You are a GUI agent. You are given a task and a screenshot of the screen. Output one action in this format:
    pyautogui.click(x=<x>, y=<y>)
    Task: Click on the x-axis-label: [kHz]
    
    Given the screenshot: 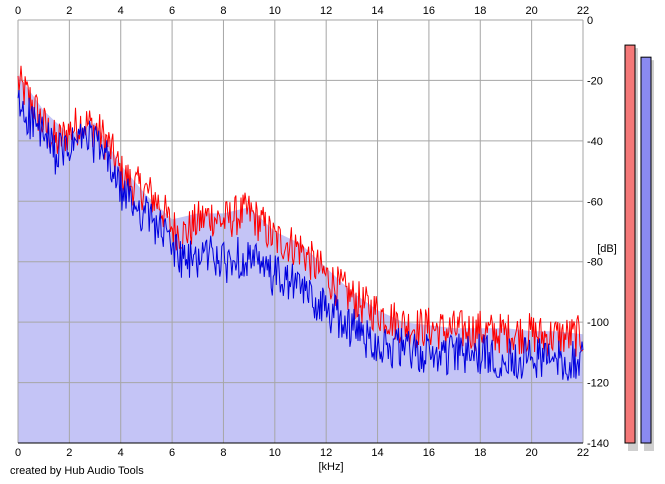 What is the action you would take?
    pyautogui.click(x=330, y=467)
    